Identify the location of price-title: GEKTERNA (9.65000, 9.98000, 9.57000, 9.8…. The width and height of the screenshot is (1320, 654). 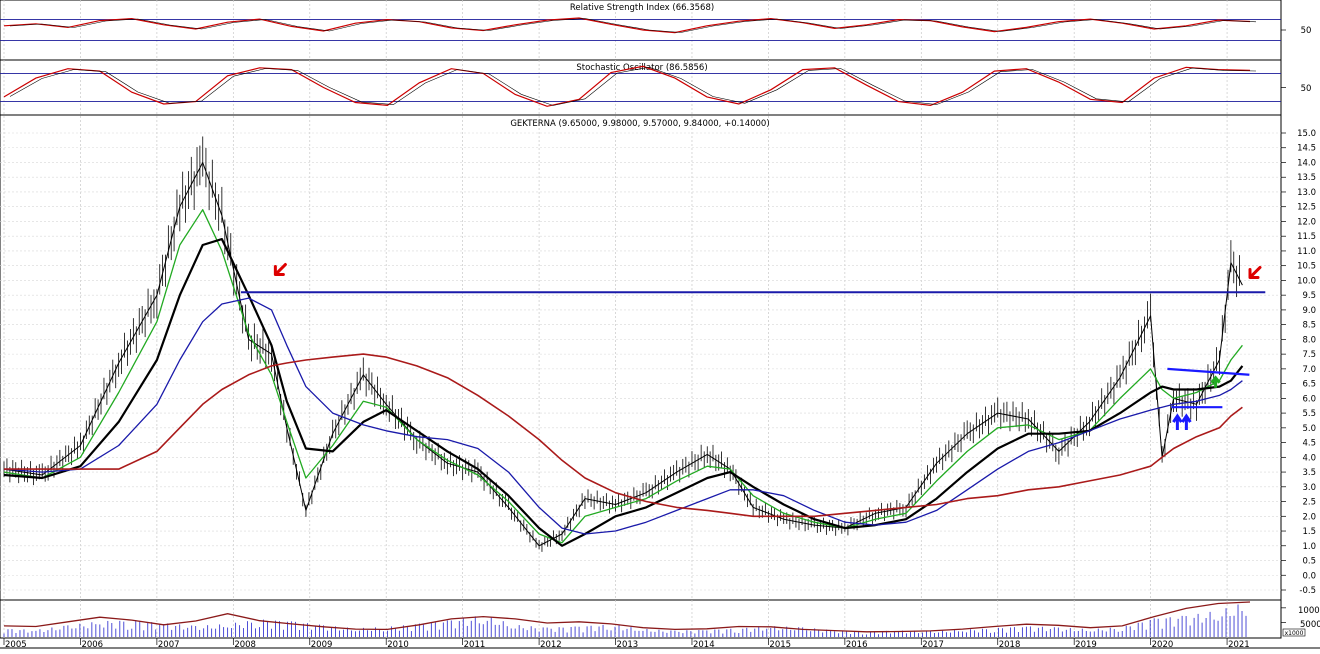
(639, 124).